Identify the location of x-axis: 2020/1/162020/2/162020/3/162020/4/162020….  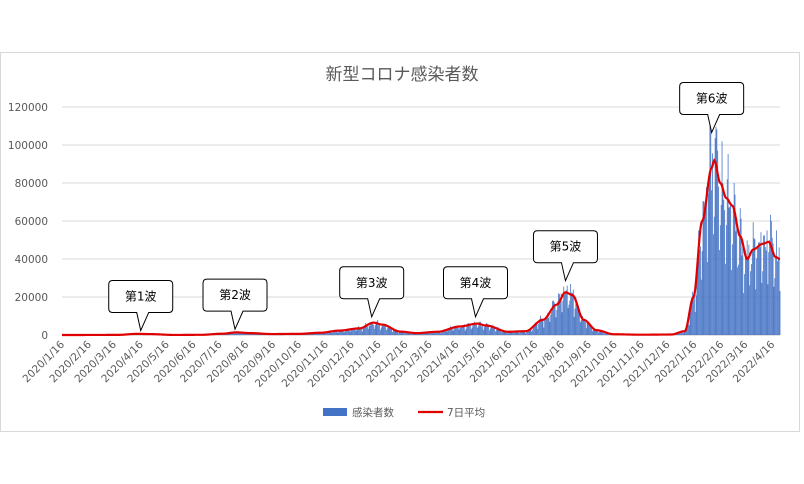
(399, 364).